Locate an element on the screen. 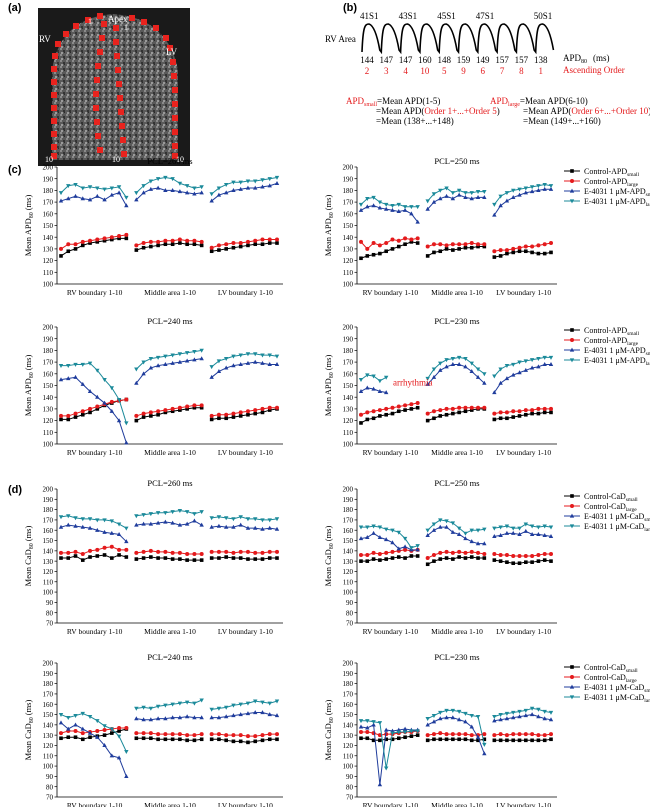 Image resolution: width=650 pixels, height=807 pixels. y-tick-label: 100 is located at coordinates (48, 445).